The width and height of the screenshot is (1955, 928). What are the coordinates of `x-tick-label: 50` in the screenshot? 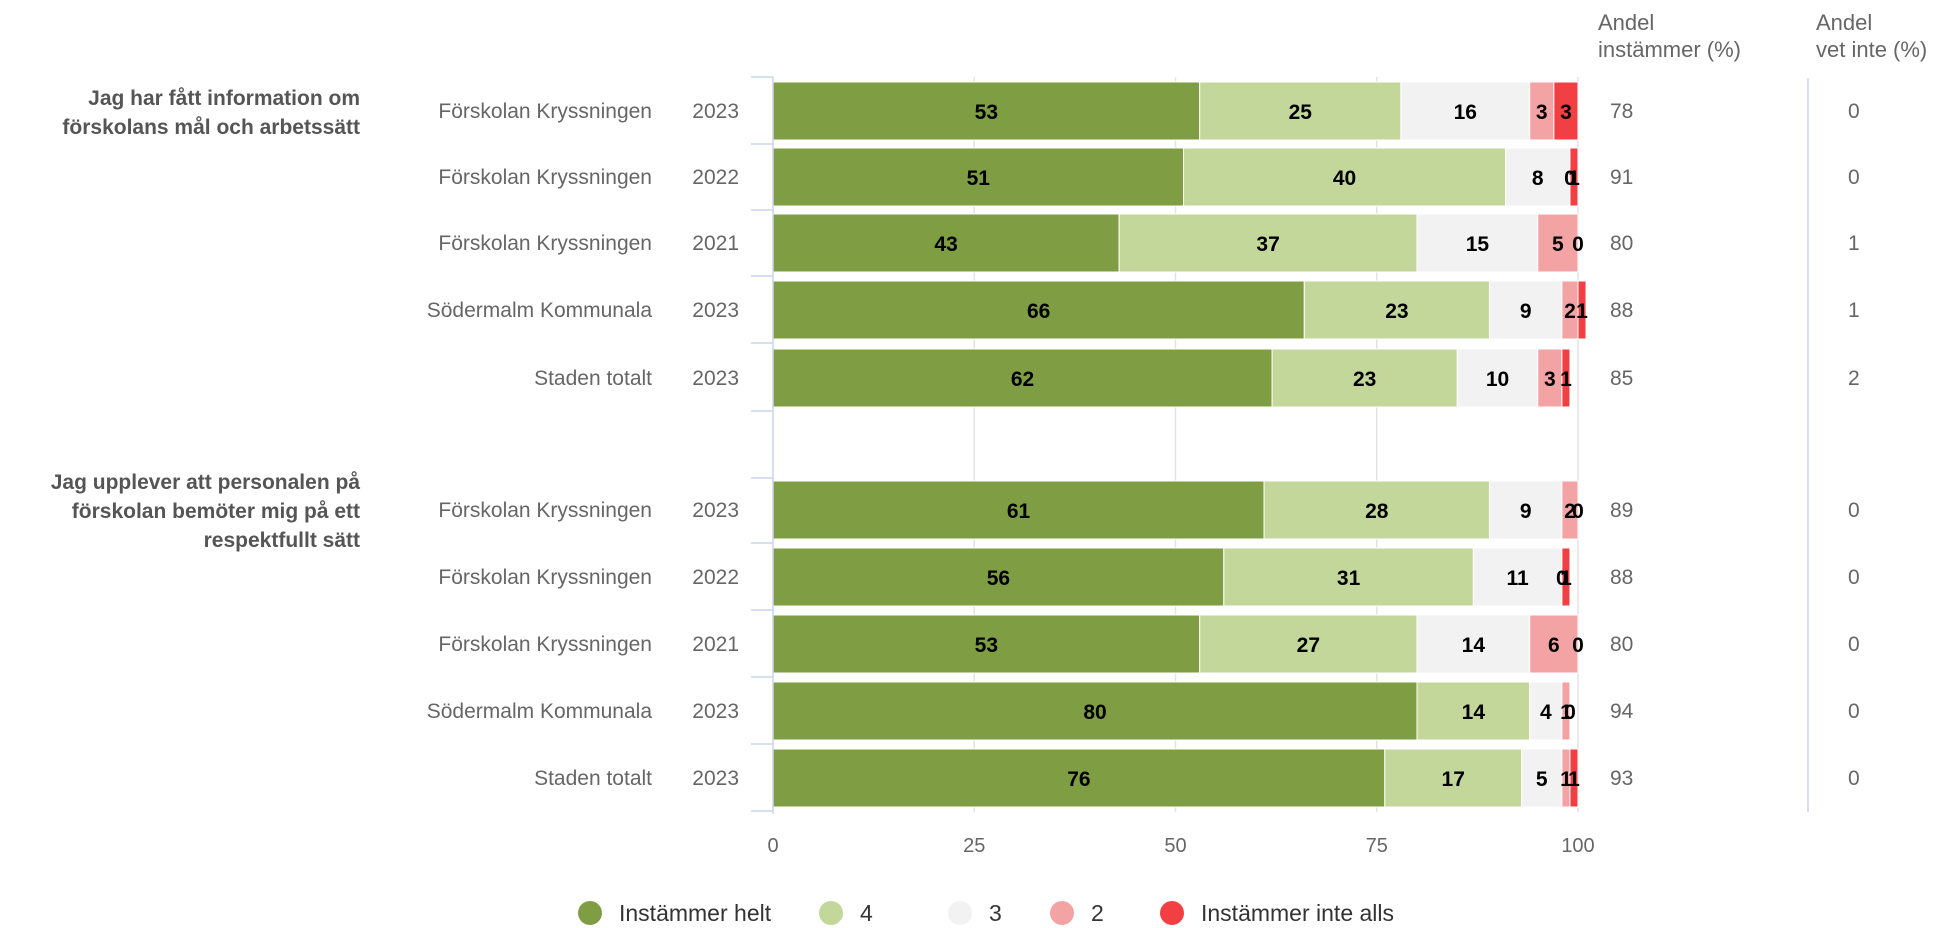 It's located at (1175, 846).